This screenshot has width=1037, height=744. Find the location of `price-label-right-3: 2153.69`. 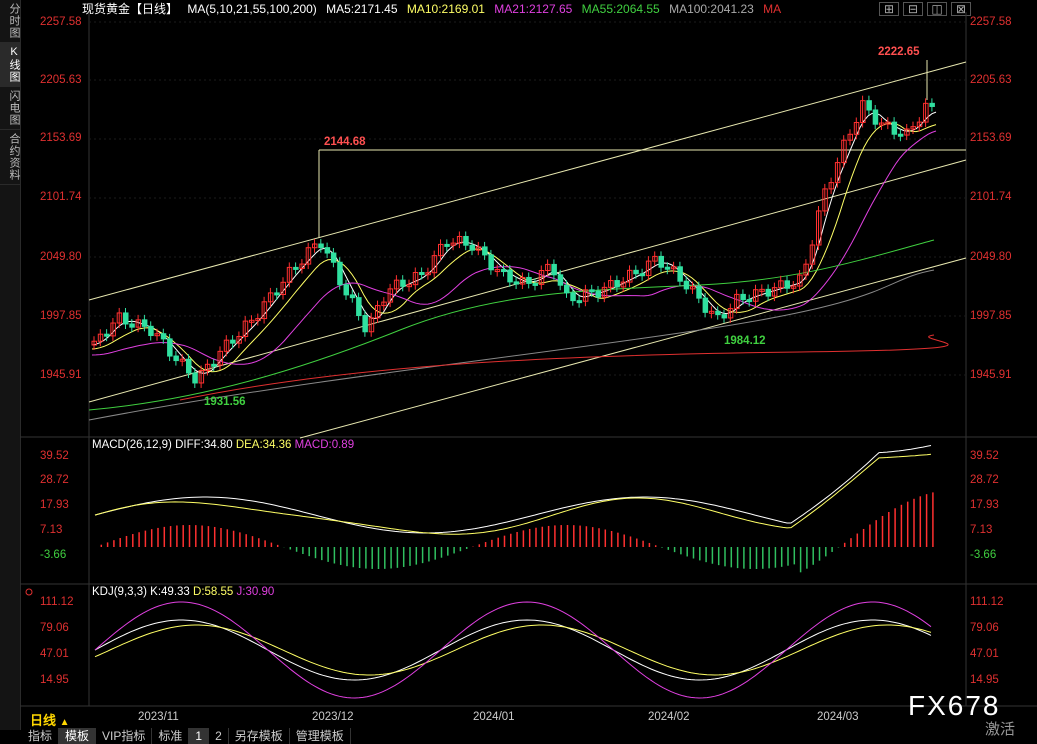

price-label-right-3: 2153.69 is located at coordinates (991, 138).